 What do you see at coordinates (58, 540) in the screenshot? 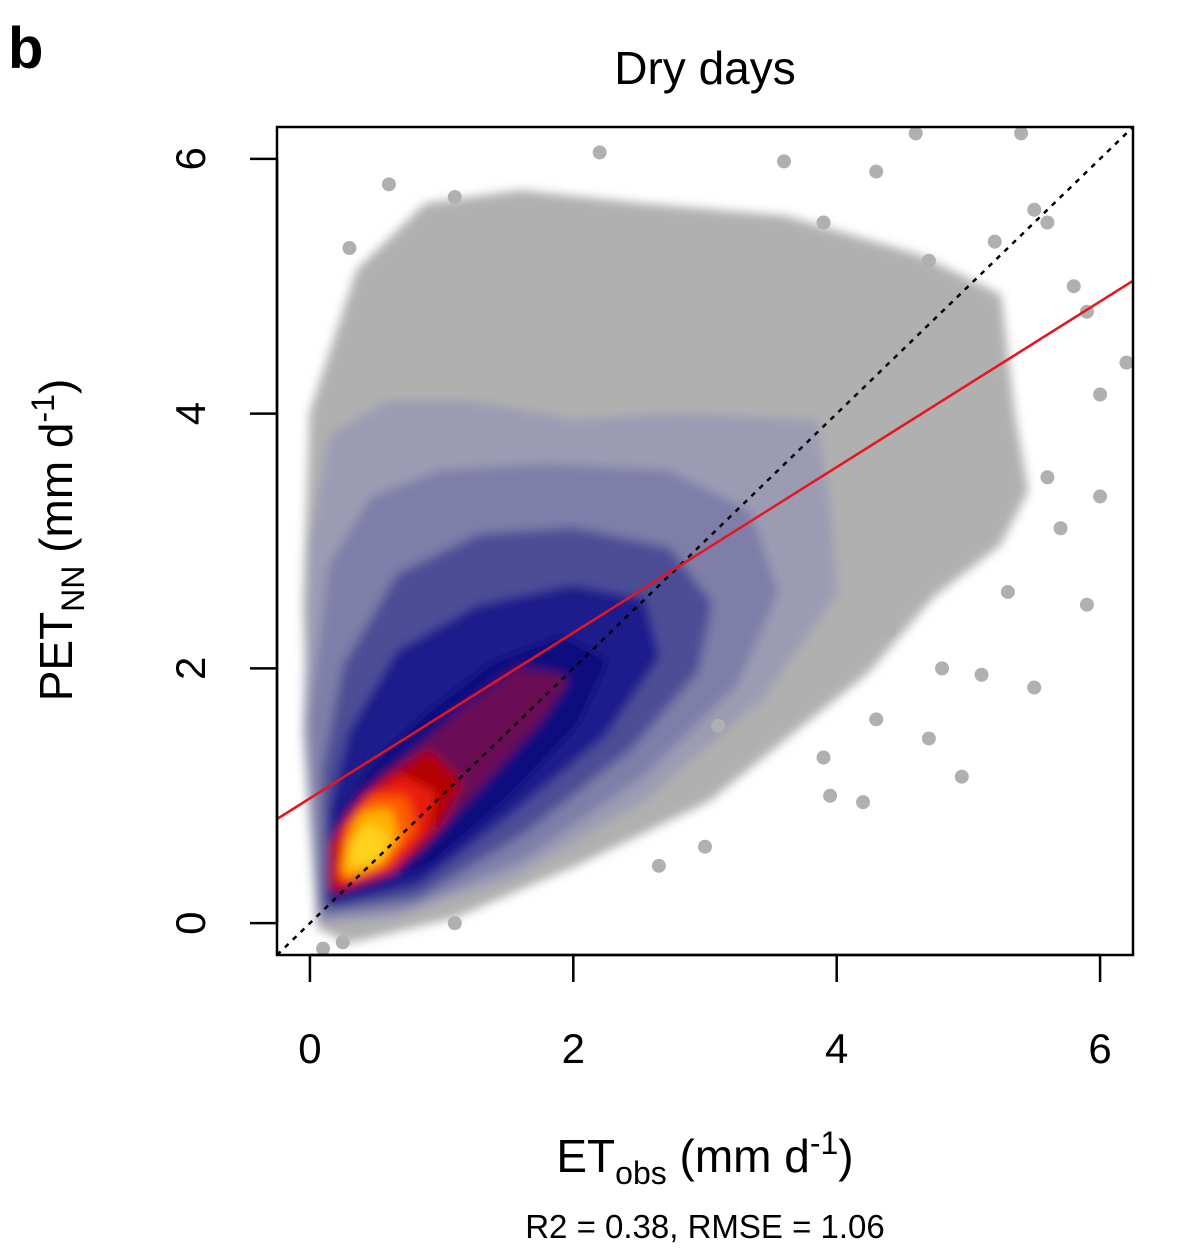
I see `y-axis-label: PETNN (mm d-1)` at bounding box center [58, 540].